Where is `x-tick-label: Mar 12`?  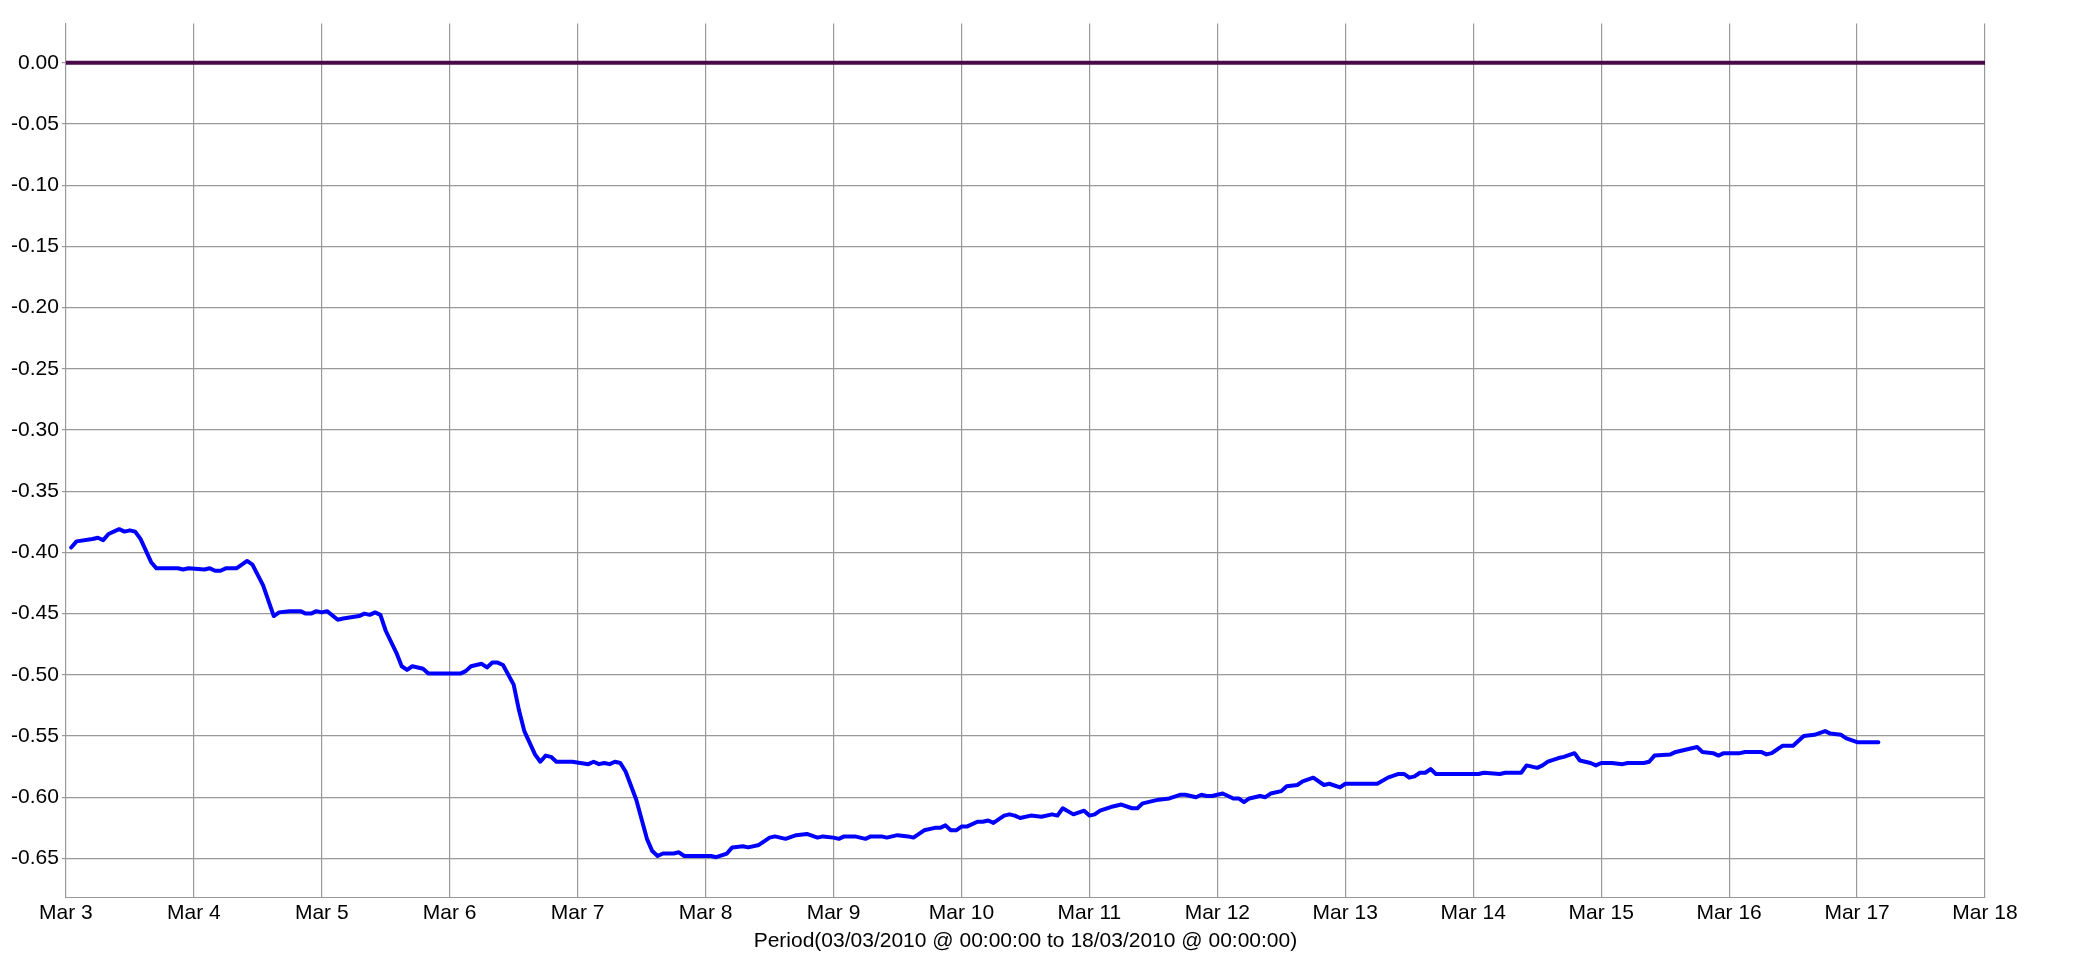 x-tick-label: Mar 12 is located at coordinates (1217, 911).